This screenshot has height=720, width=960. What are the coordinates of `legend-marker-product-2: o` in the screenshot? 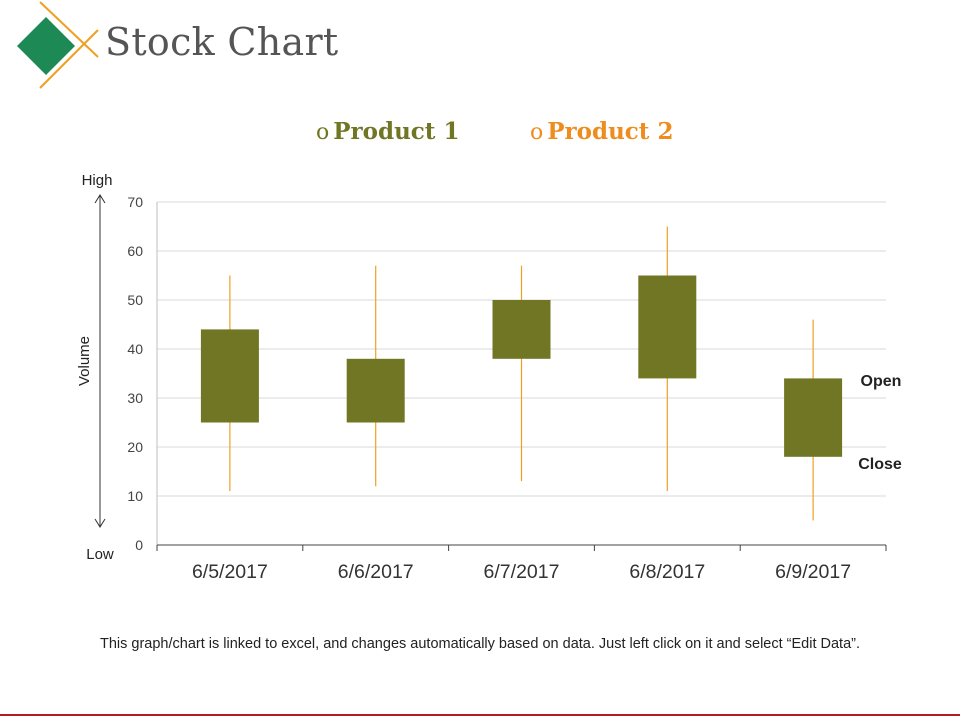 It's located at (537, 132).